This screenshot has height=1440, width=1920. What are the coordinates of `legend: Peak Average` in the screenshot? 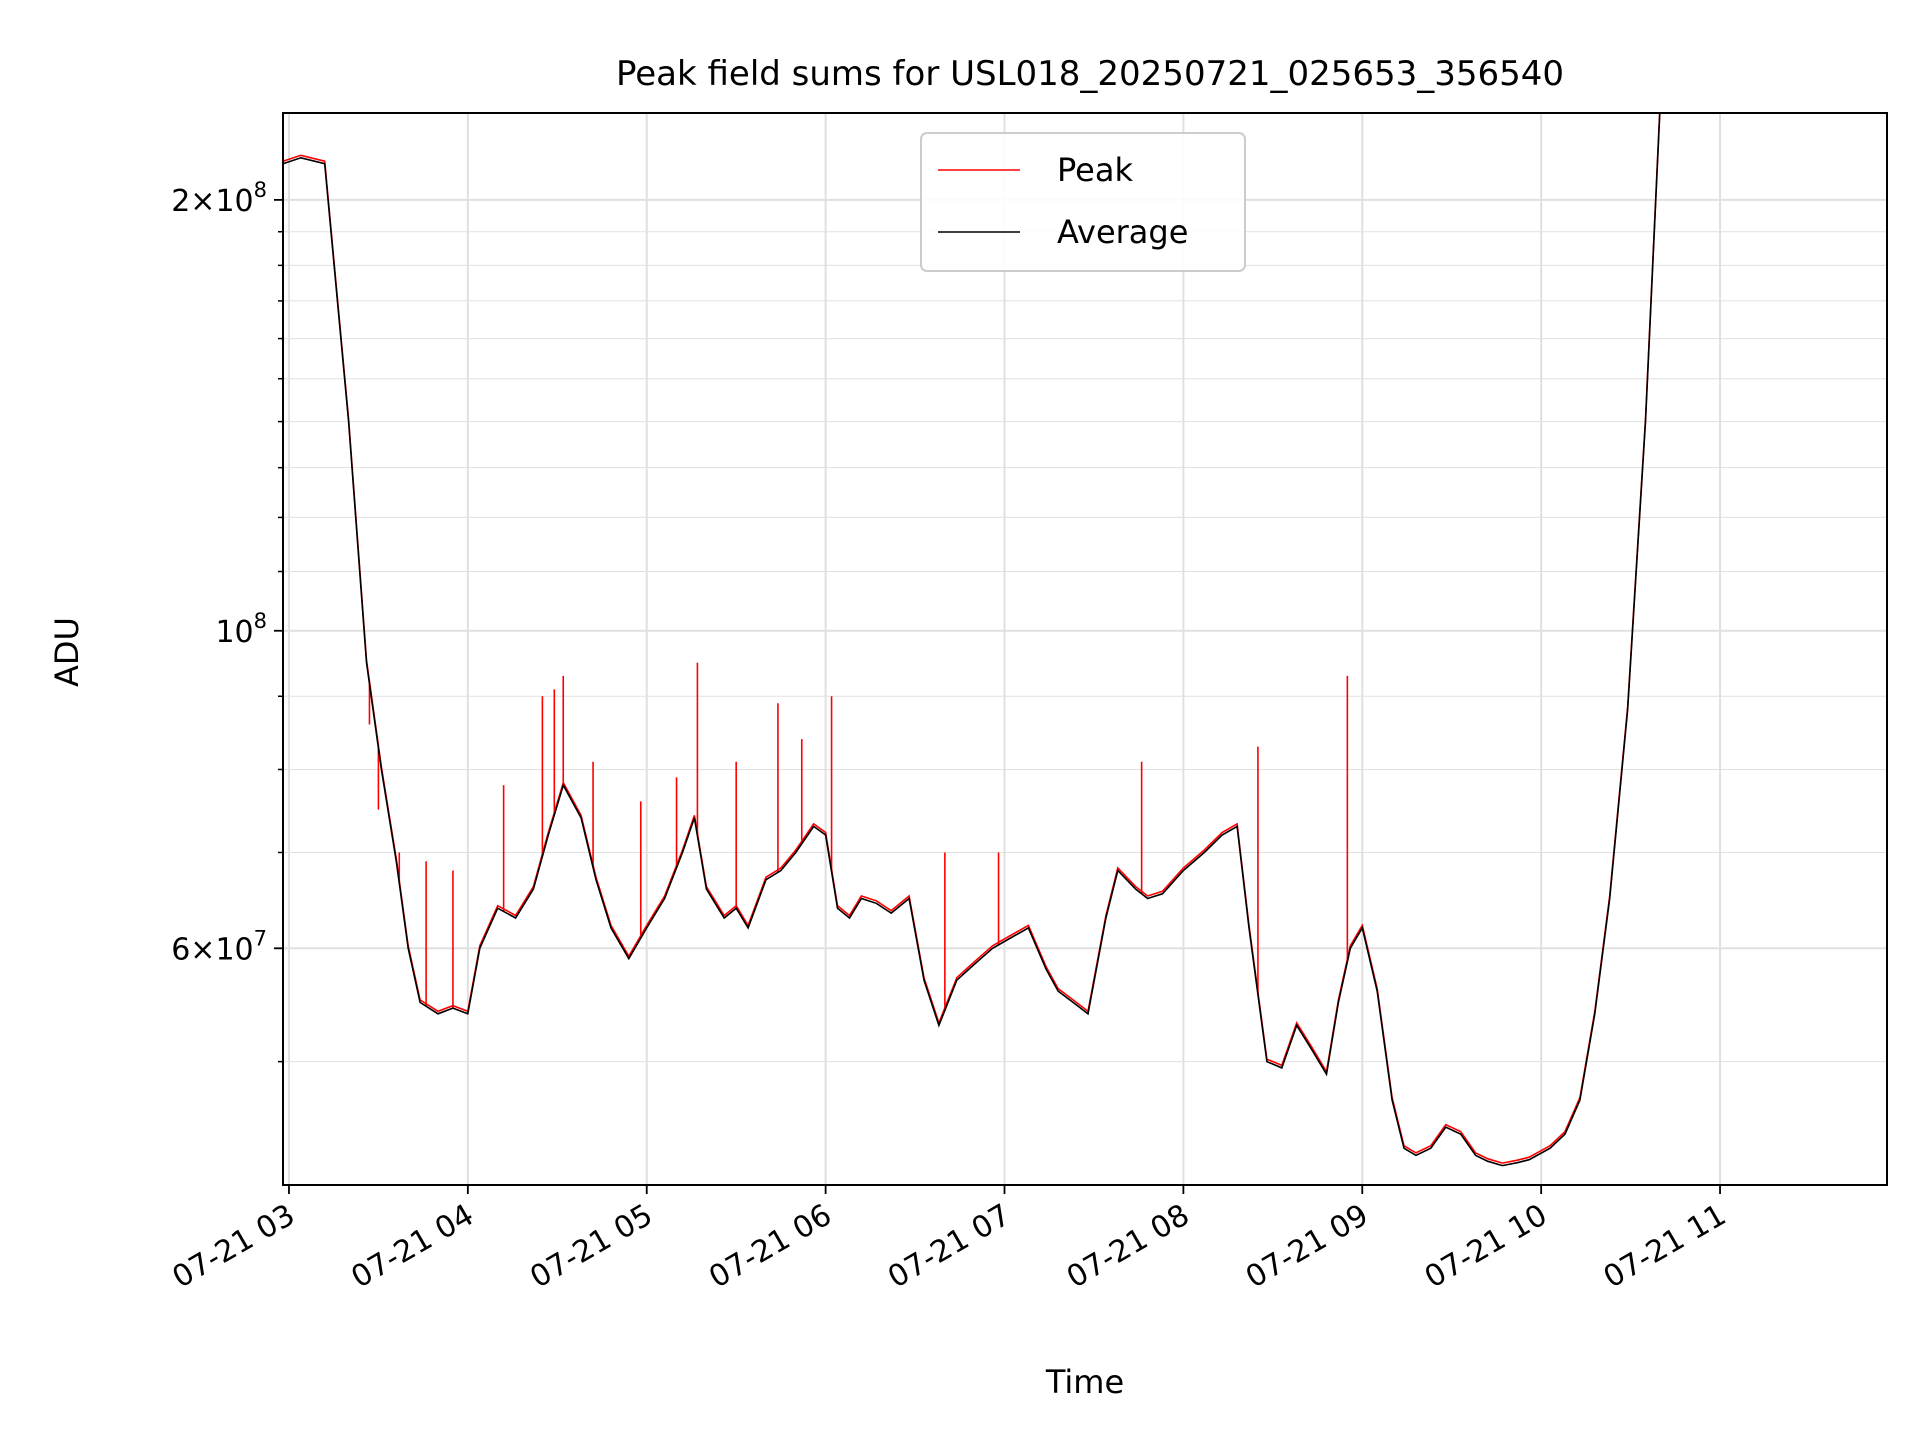 It's located at (1083, 202).